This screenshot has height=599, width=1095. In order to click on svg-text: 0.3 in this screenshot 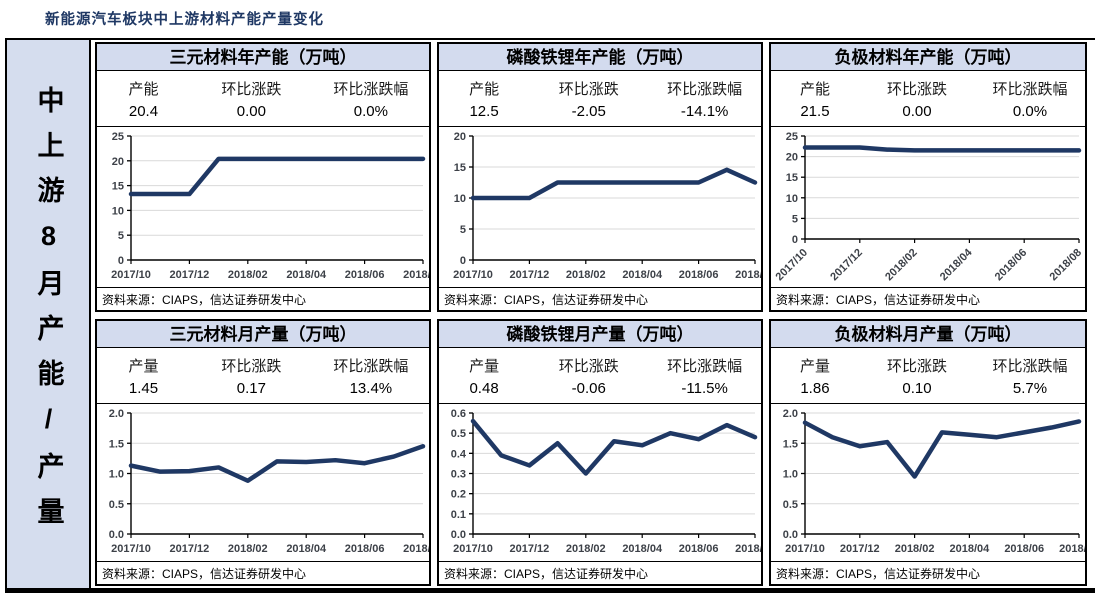, I will do `click(458, 475)`.